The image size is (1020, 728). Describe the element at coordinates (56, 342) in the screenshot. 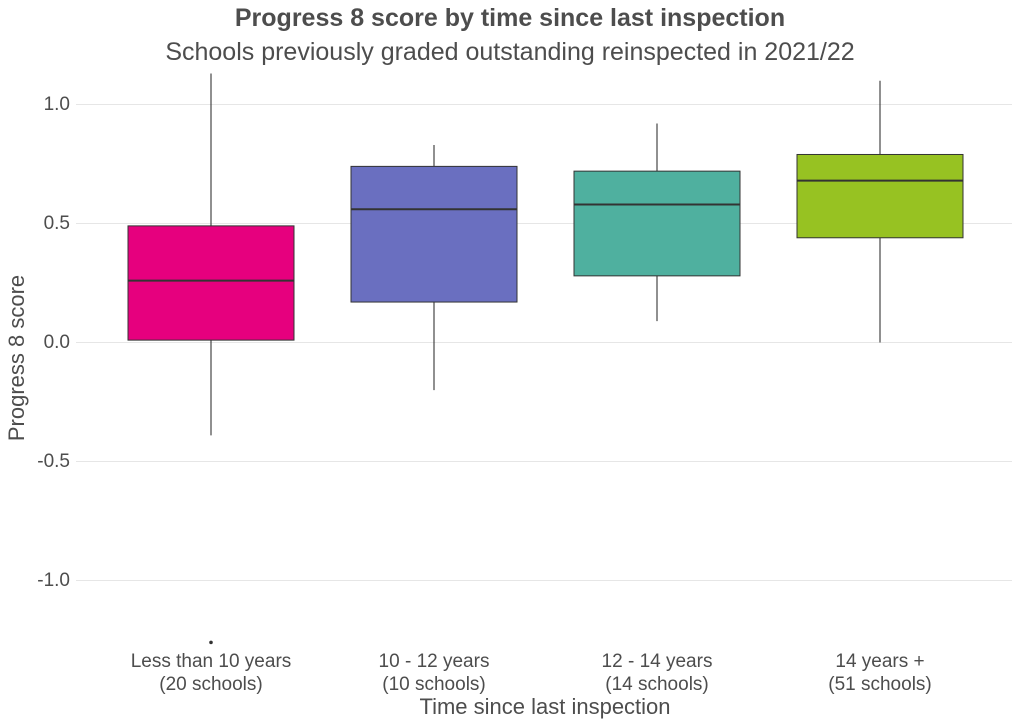

I see `y-tick-label: 0.0` at that location.